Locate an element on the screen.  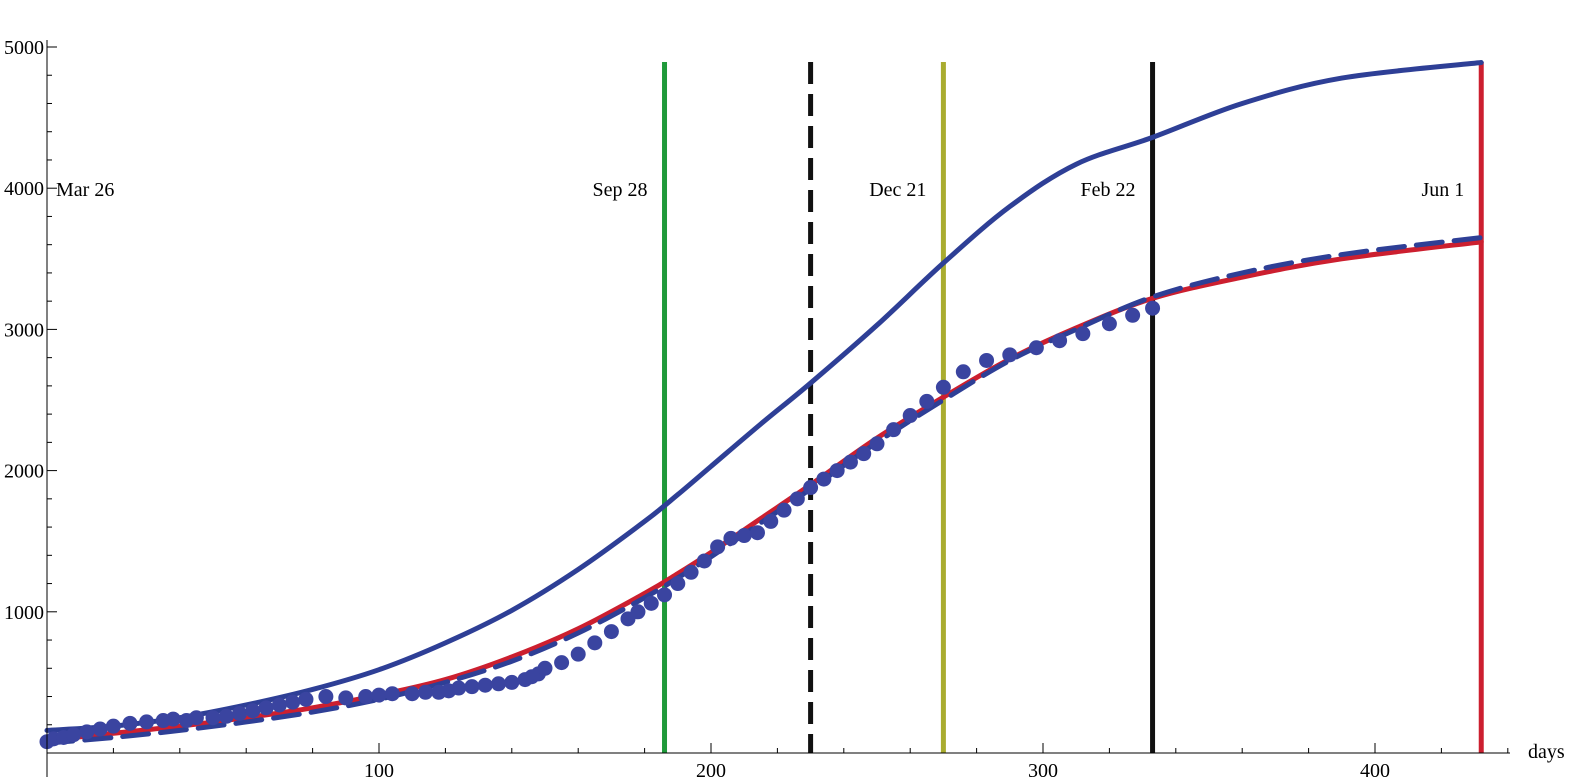
x-axis-label: days is located at coordinates (1546, 752).